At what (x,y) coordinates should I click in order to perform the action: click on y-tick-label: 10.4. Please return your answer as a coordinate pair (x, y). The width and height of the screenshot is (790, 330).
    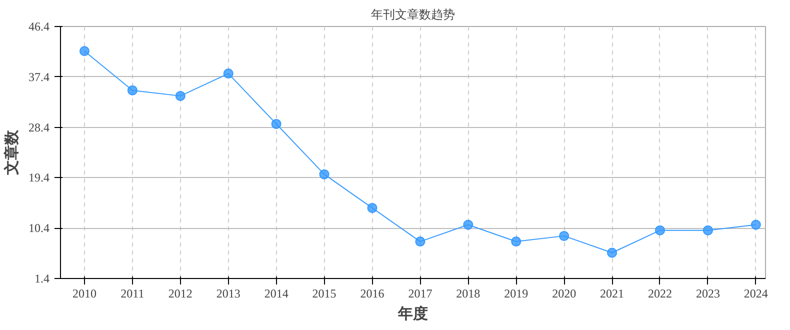
    Looking at the image, I should click on (39, 228).